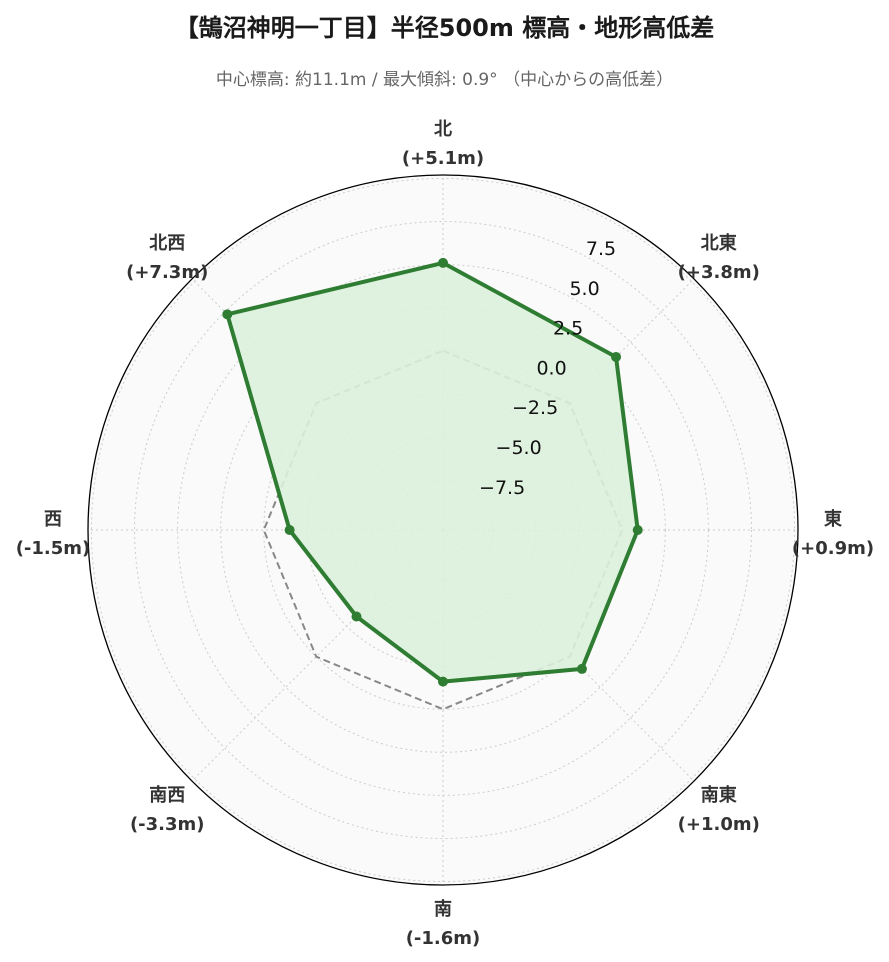  Describe the element at coordinates (502, 488) in the screenshot. I see `radial-tick-label: −7.5` at that location.